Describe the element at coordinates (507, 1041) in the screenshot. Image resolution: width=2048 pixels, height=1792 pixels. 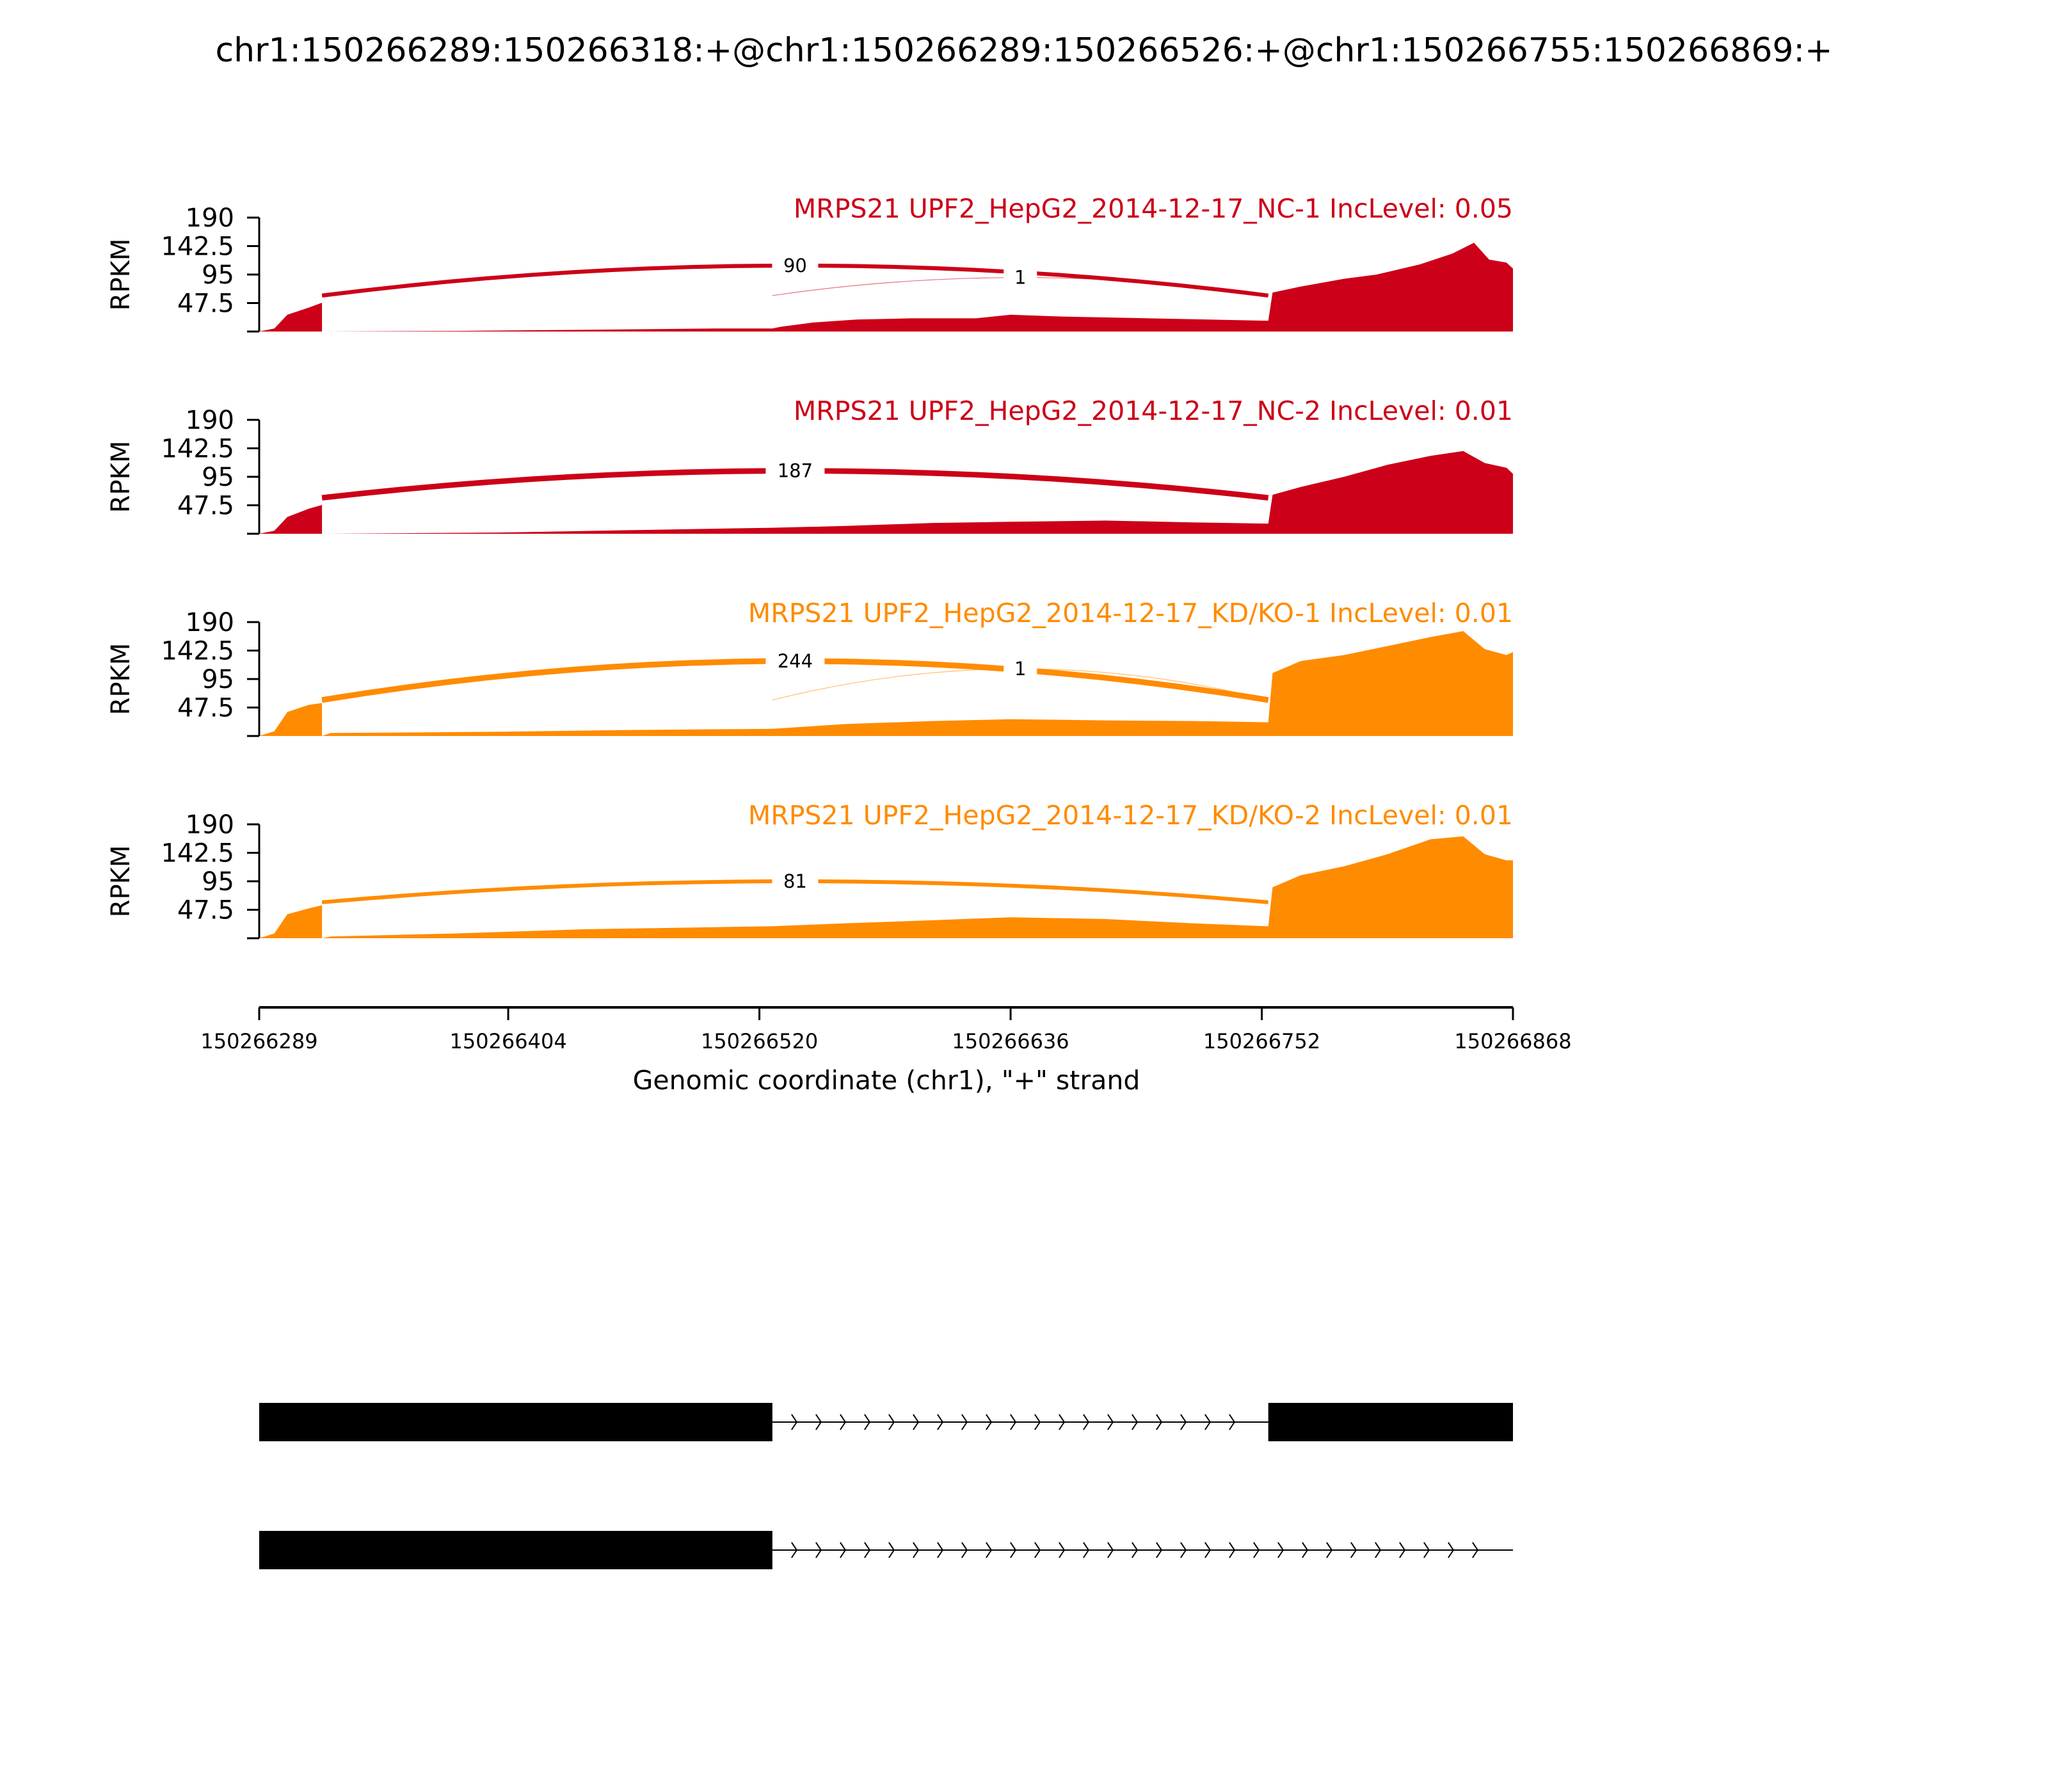
I see `x-tick-label: 150266404` at that location.